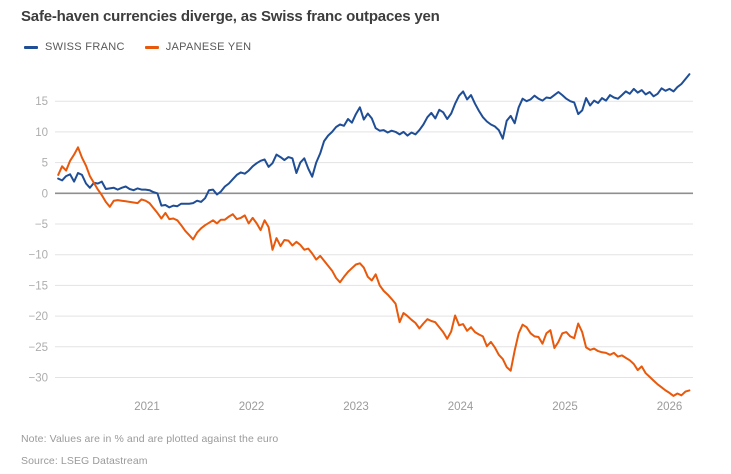 The height and width of the screenshot is (474, 731). What do you see at coordinates (38, 240) in the screenshot?
I see `y-axis-labels: 15 10 5 0 −5 −10 −15 −20 −25 −30` at bounding box center [38, 240].